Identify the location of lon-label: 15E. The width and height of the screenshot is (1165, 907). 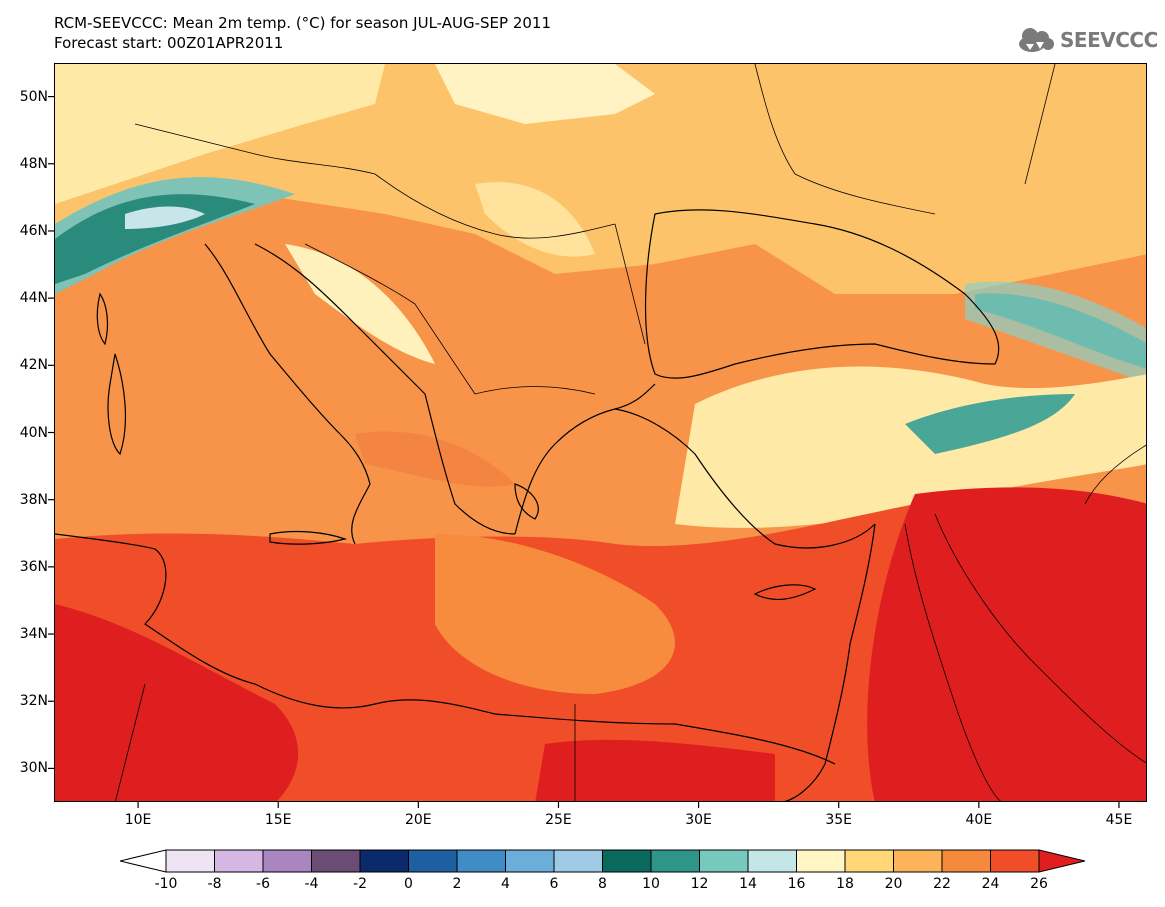
(278, 820).